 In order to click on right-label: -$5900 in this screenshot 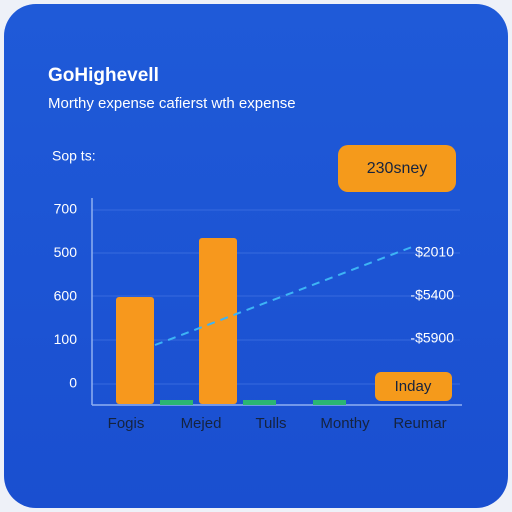, I will do `click(432, 338)`.